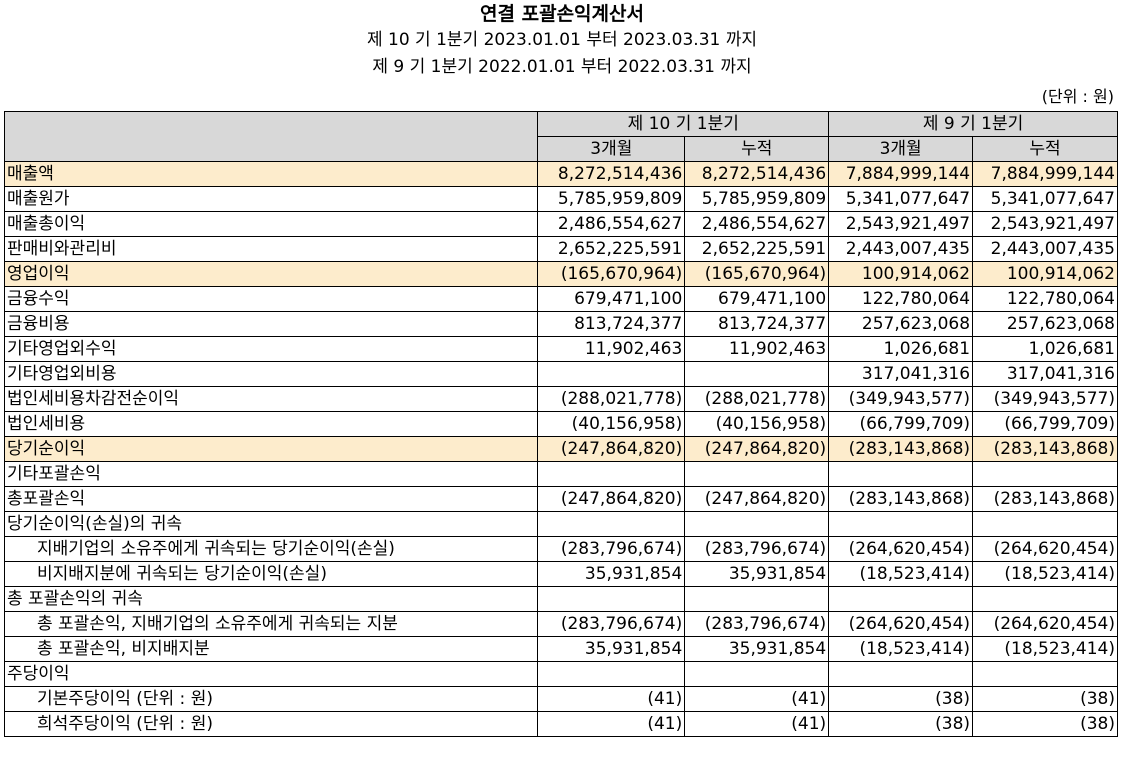  I want to click on table-row: 당기순이익(손실)의 귀속, so click(560, 524).